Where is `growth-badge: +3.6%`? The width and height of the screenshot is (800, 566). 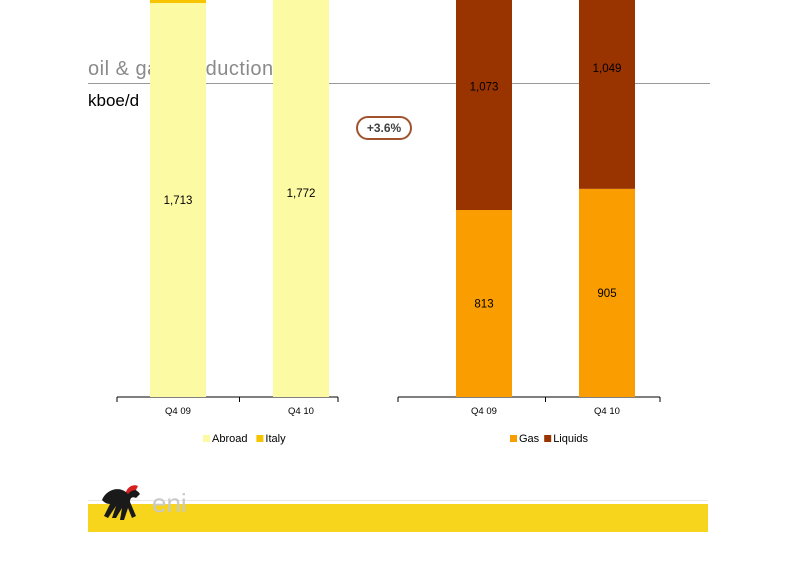
growth-badge: +3.6% is located at coordinates (384, 128).